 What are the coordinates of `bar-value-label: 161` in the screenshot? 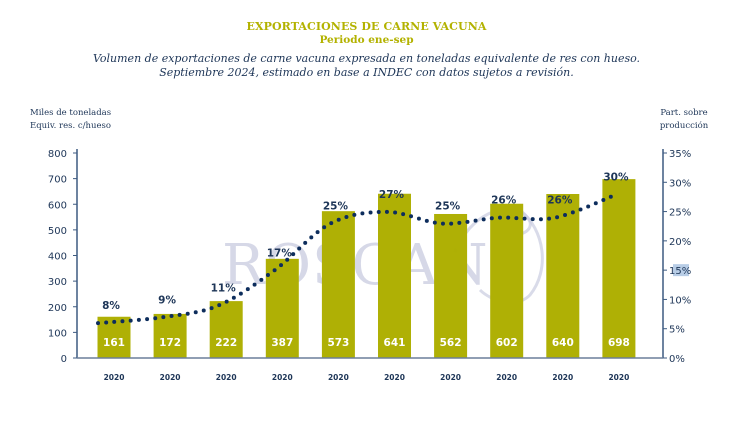 It's located at (114, 343).